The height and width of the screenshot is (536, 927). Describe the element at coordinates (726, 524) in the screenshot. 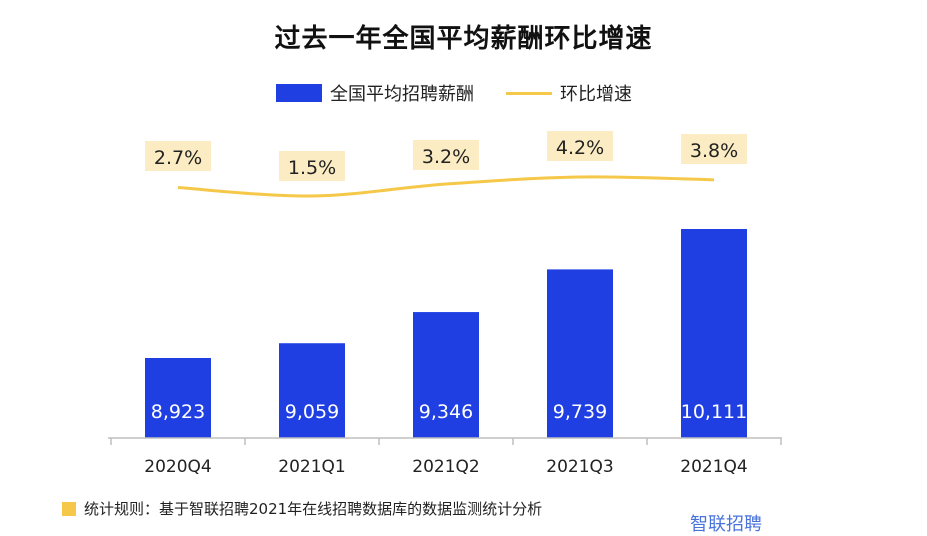

I see `watermark-logo: 智联招聘` at that location.